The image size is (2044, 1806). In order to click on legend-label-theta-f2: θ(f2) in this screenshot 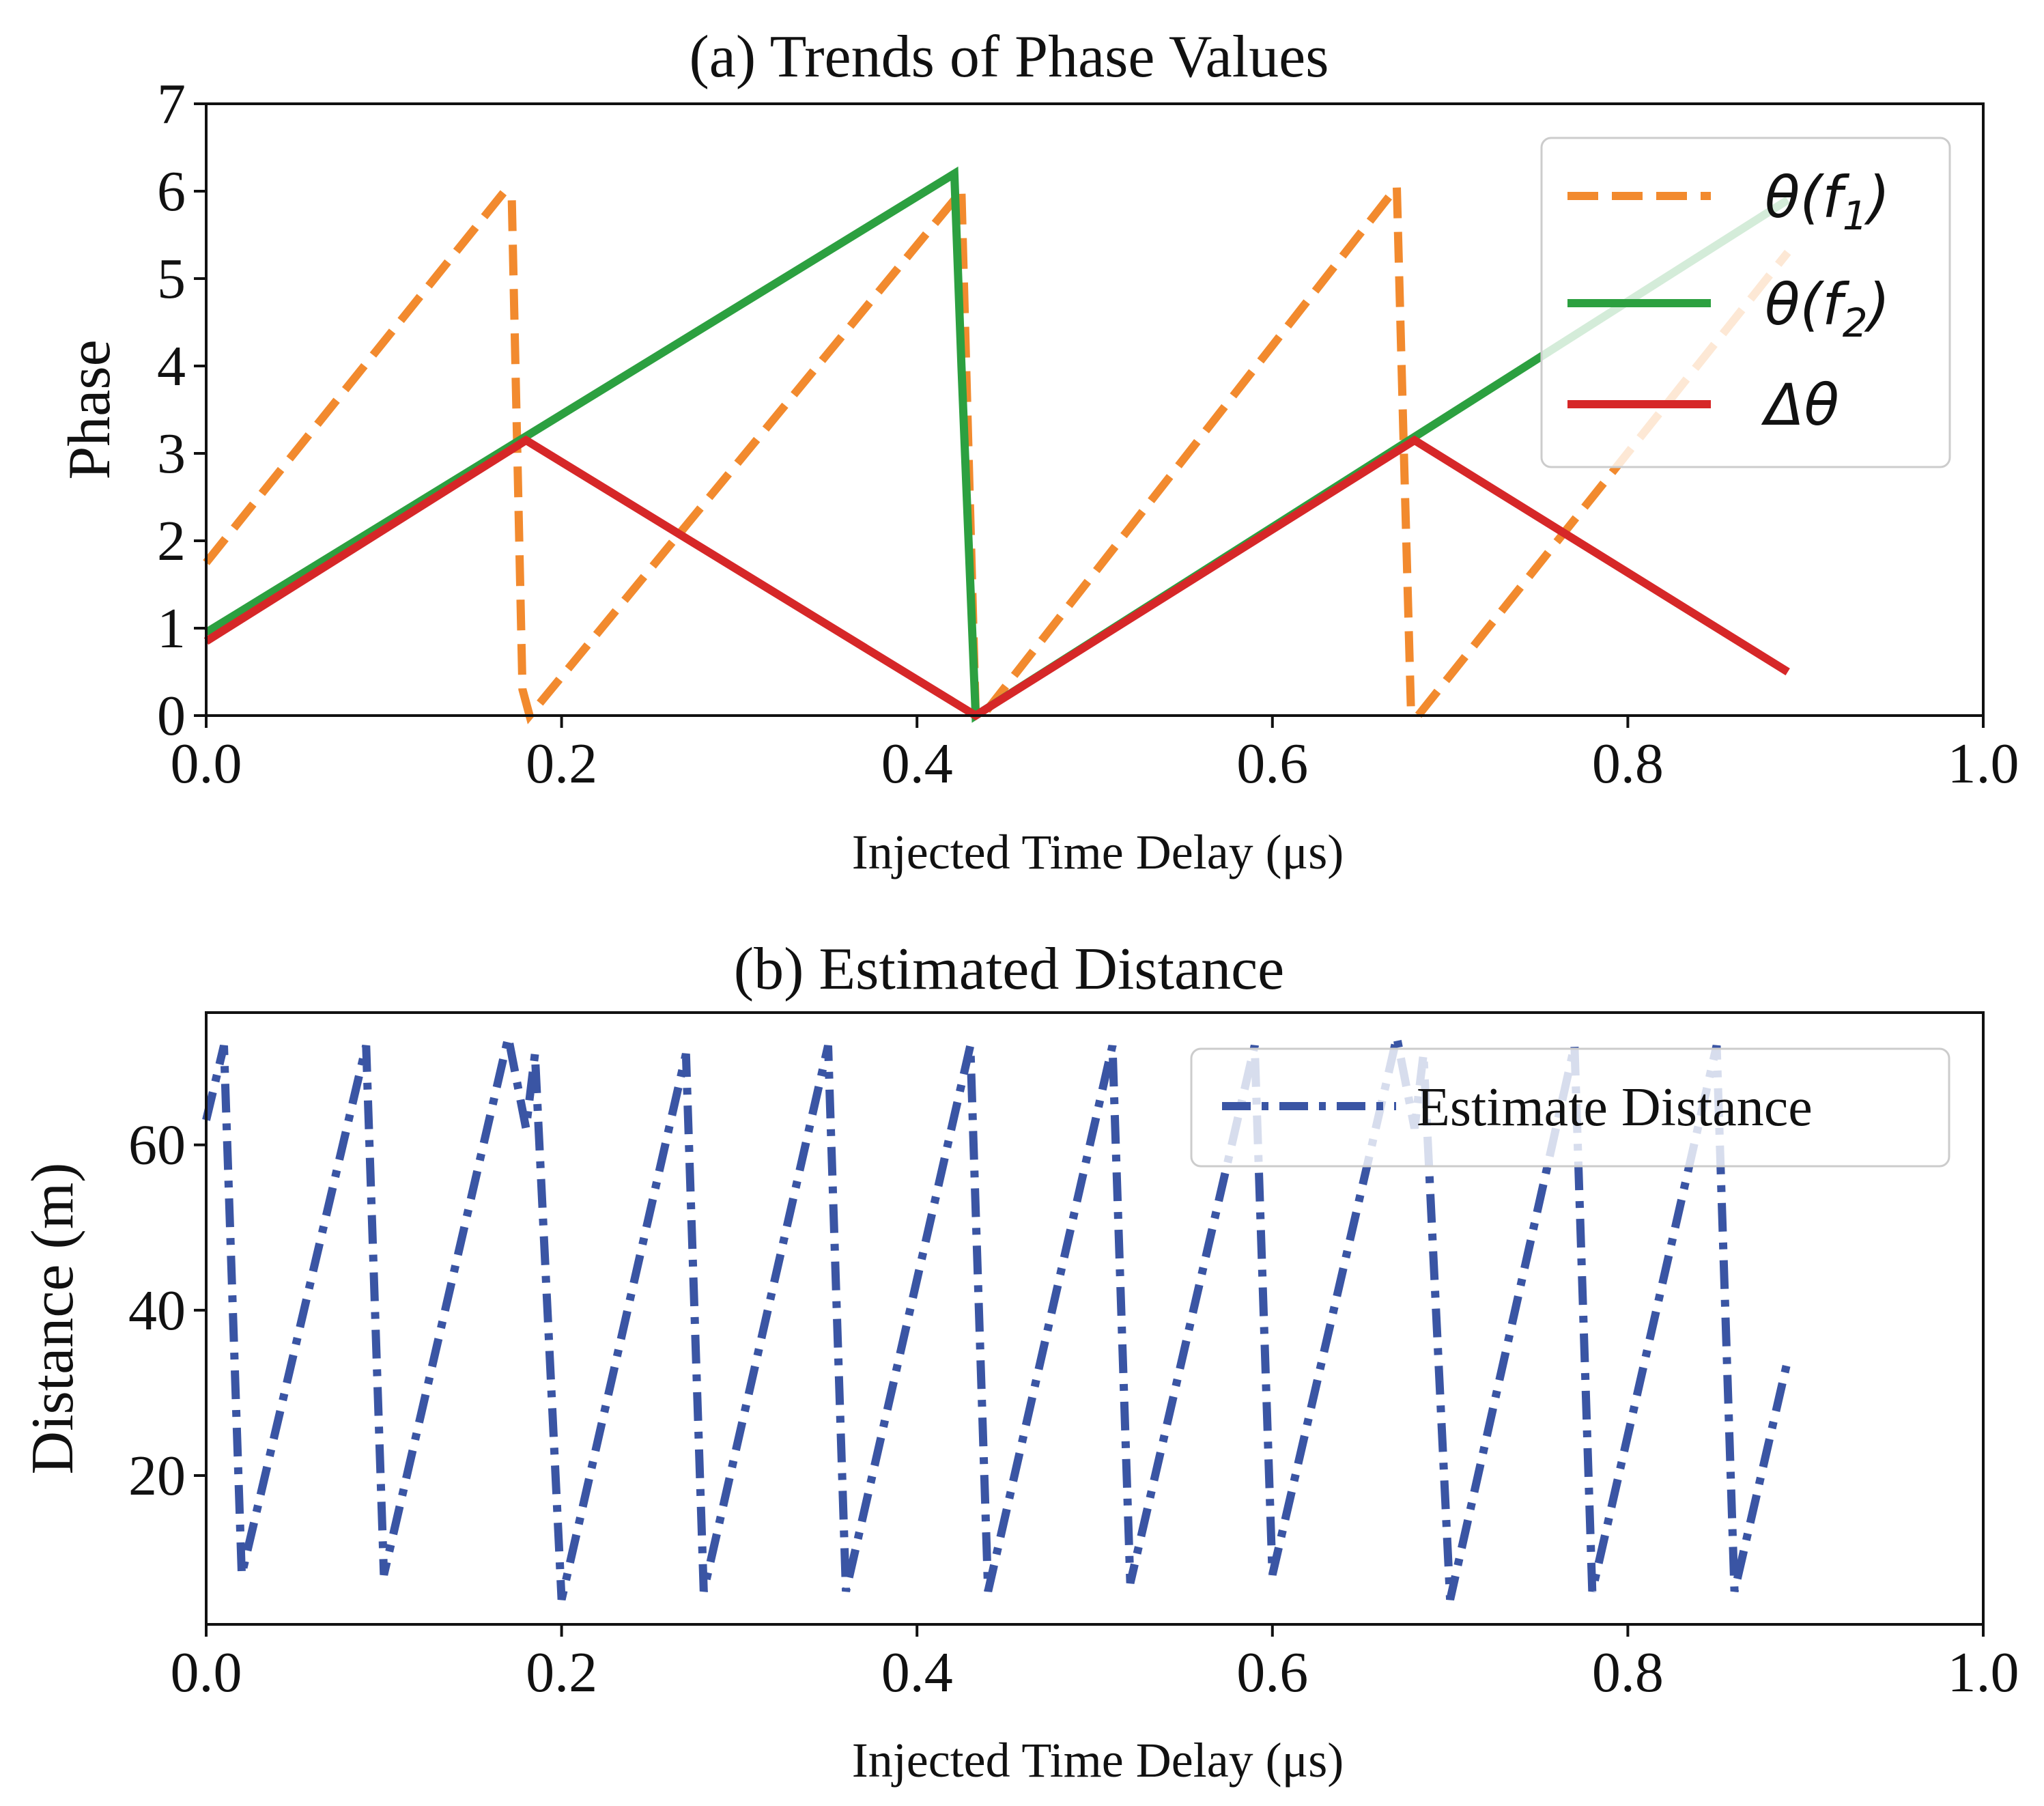, I will do `click(1827, 309)`.